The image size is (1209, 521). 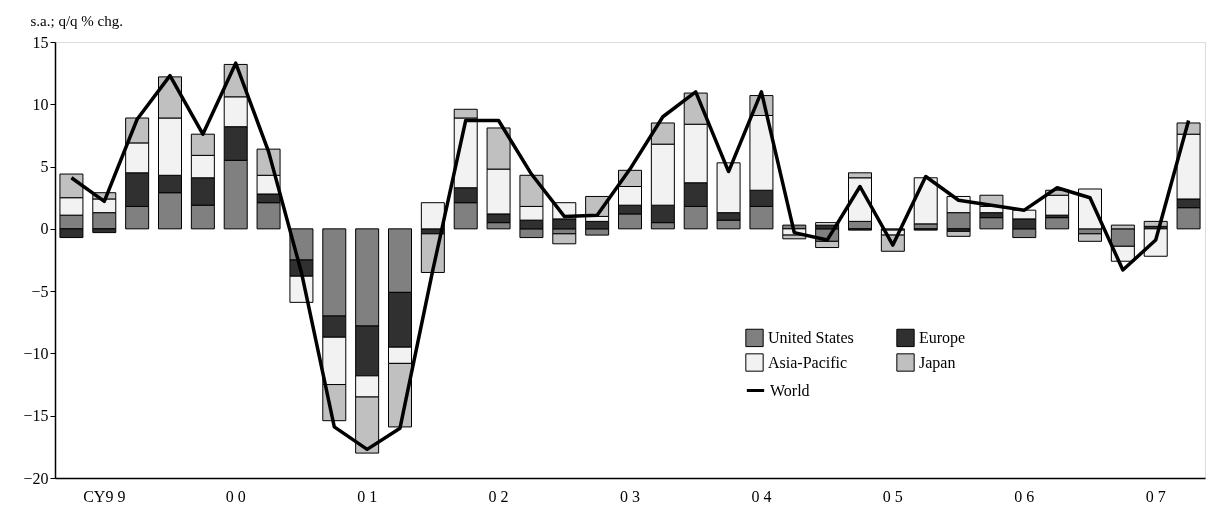 I want to click on legend-label: Japan, so click(x=937, y=362).